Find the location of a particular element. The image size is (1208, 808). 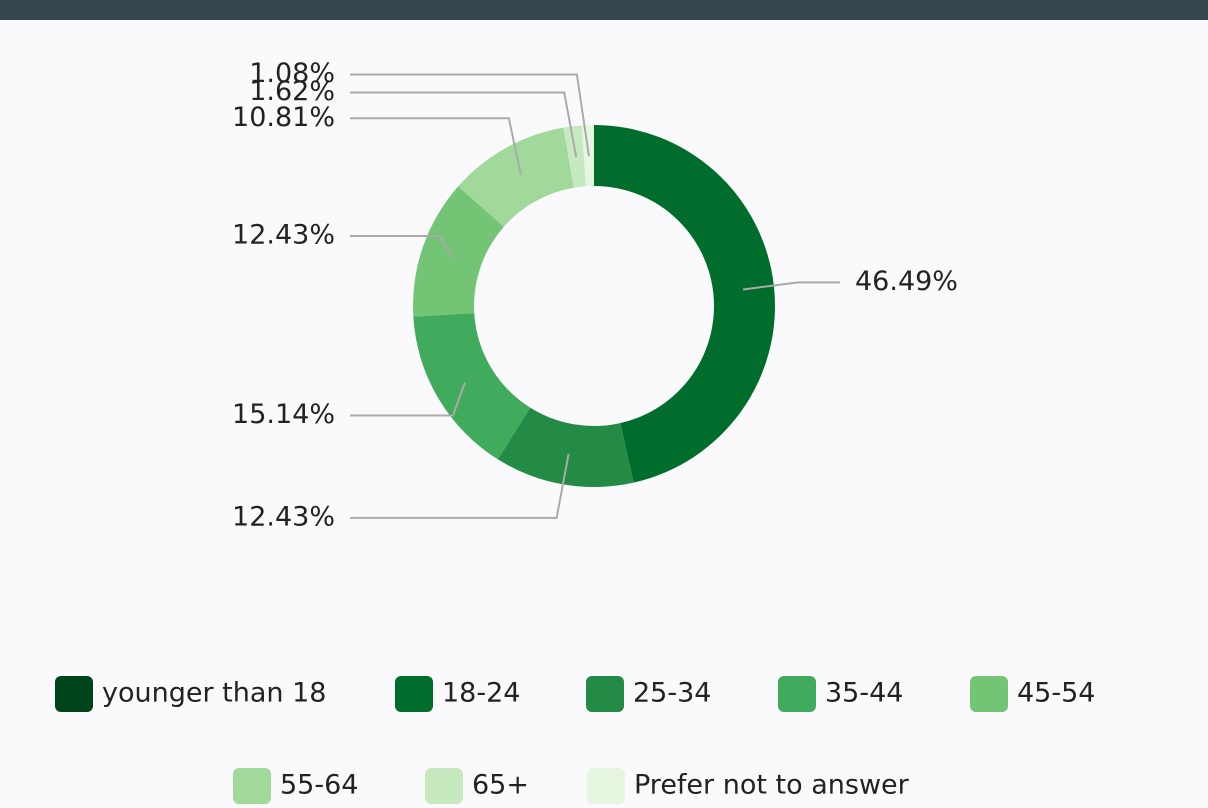

legend-label: younger than 18 is located at coordinates (214, 693).